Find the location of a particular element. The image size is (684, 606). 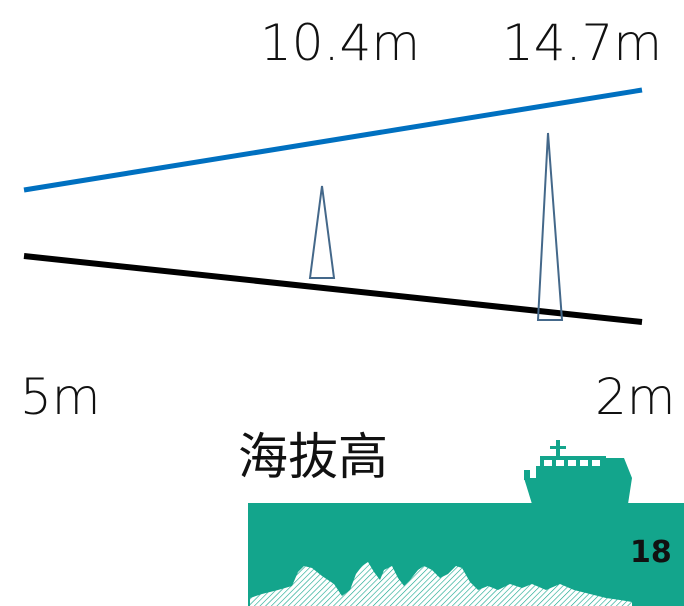

height-label-left: 10.4m is located at coordinates (340, 43).